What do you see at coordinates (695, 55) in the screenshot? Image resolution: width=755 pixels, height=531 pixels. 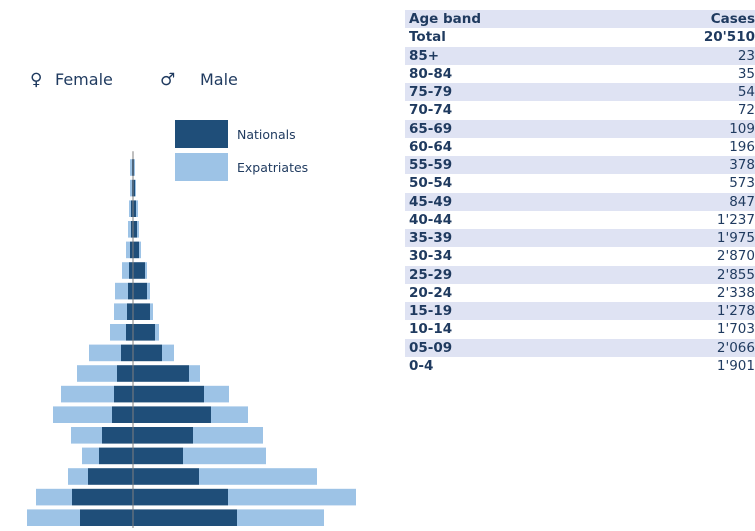 I see `cases-cell: 23` at bounding box center [695, 55].